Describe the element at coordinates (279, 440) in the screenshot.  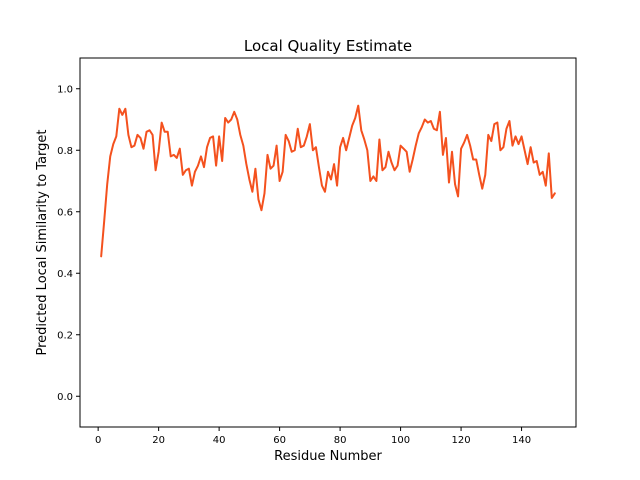
I see `x-tick-label: 60` at that location.